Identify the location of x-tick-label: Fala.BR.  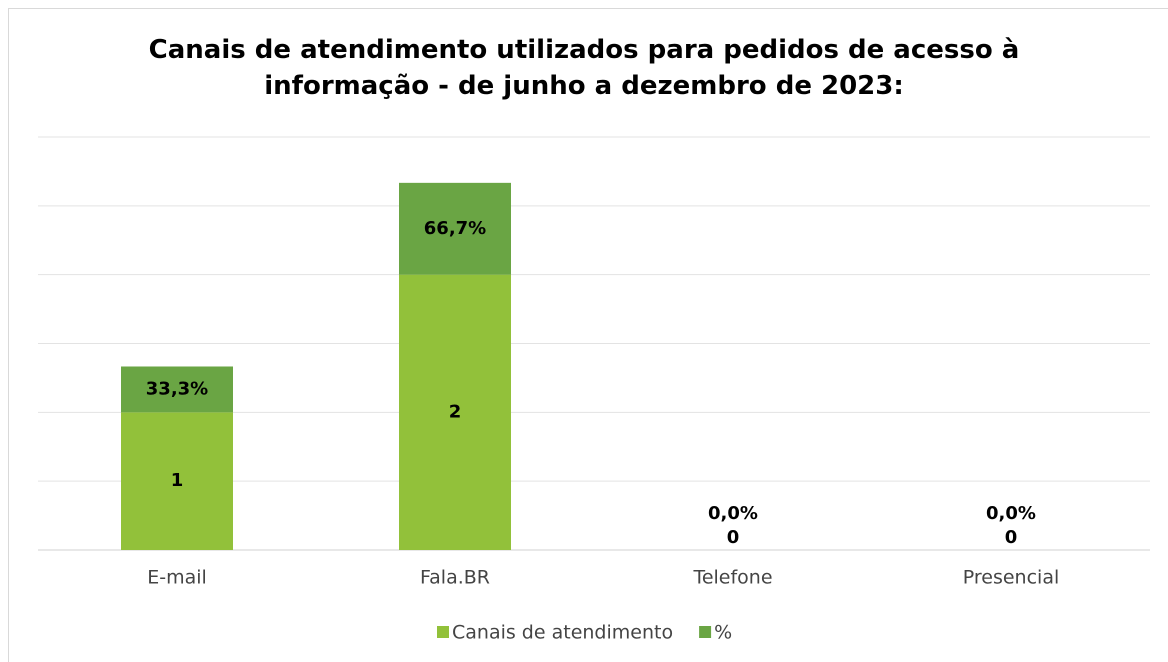
(455, 578).